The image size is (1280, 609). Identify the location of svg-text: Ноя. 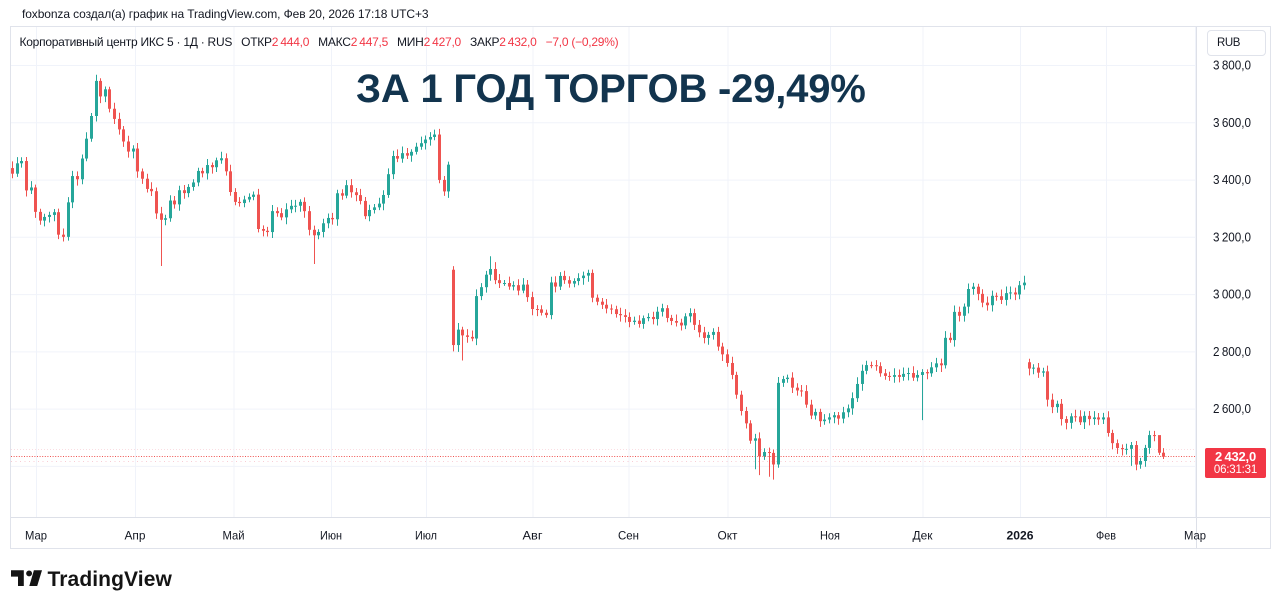
(830, 536).